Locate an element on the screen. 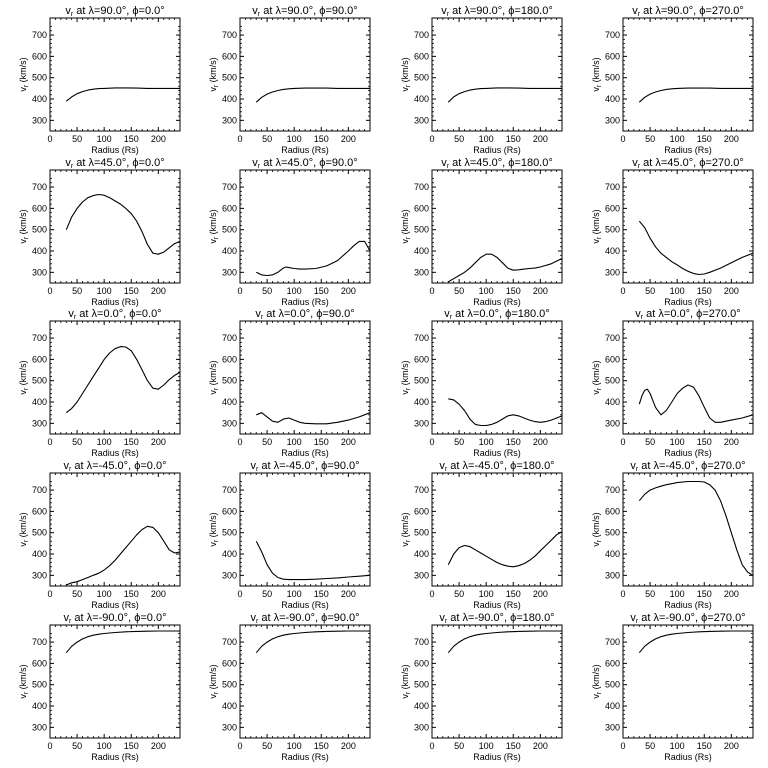 The image size is (768, 768). panel-title: vr at λ=45.0°, ϕ=180.0° is located at coordinates (497, 163).